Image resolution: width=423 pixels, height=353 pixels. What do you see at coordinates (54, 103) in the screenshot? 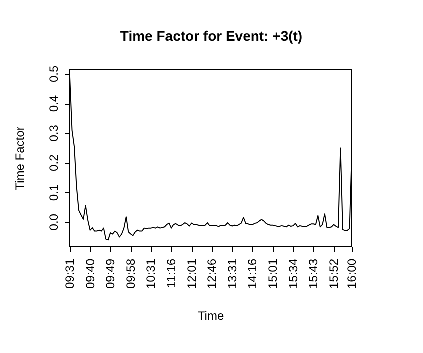
I see `y-tick-label: 0.4` at bounding box center [54, 103].